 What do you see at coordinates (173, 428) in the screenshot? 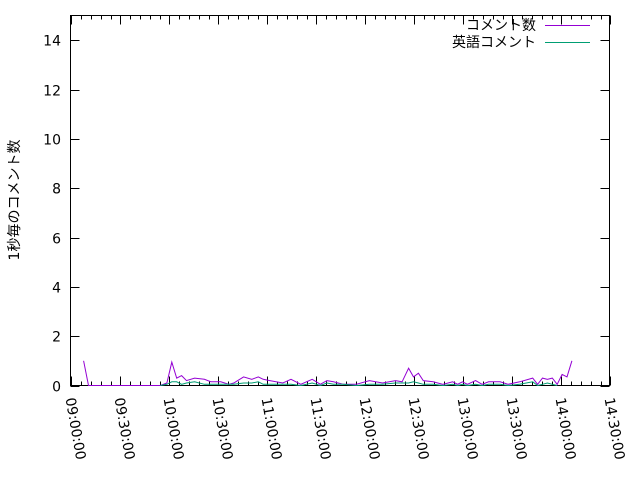
I see `x-tick-label: 10:00:00` at bounding box center [173, 428].